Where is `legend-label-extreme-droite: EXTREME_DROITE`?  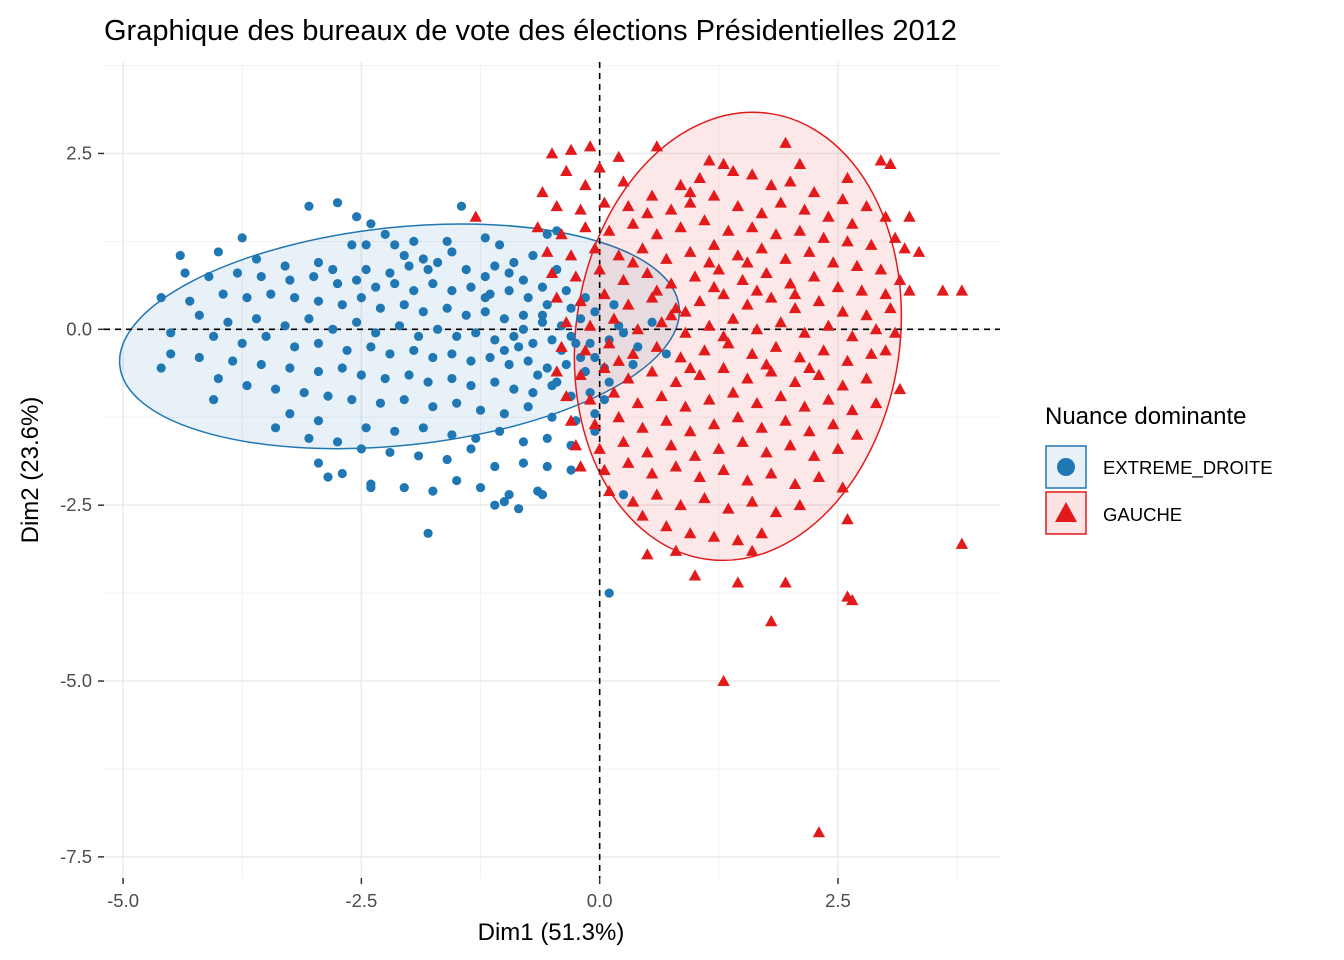 legend-label-extreme-droite: EXTREME_DROITE is located at coordinates (1188, 468).